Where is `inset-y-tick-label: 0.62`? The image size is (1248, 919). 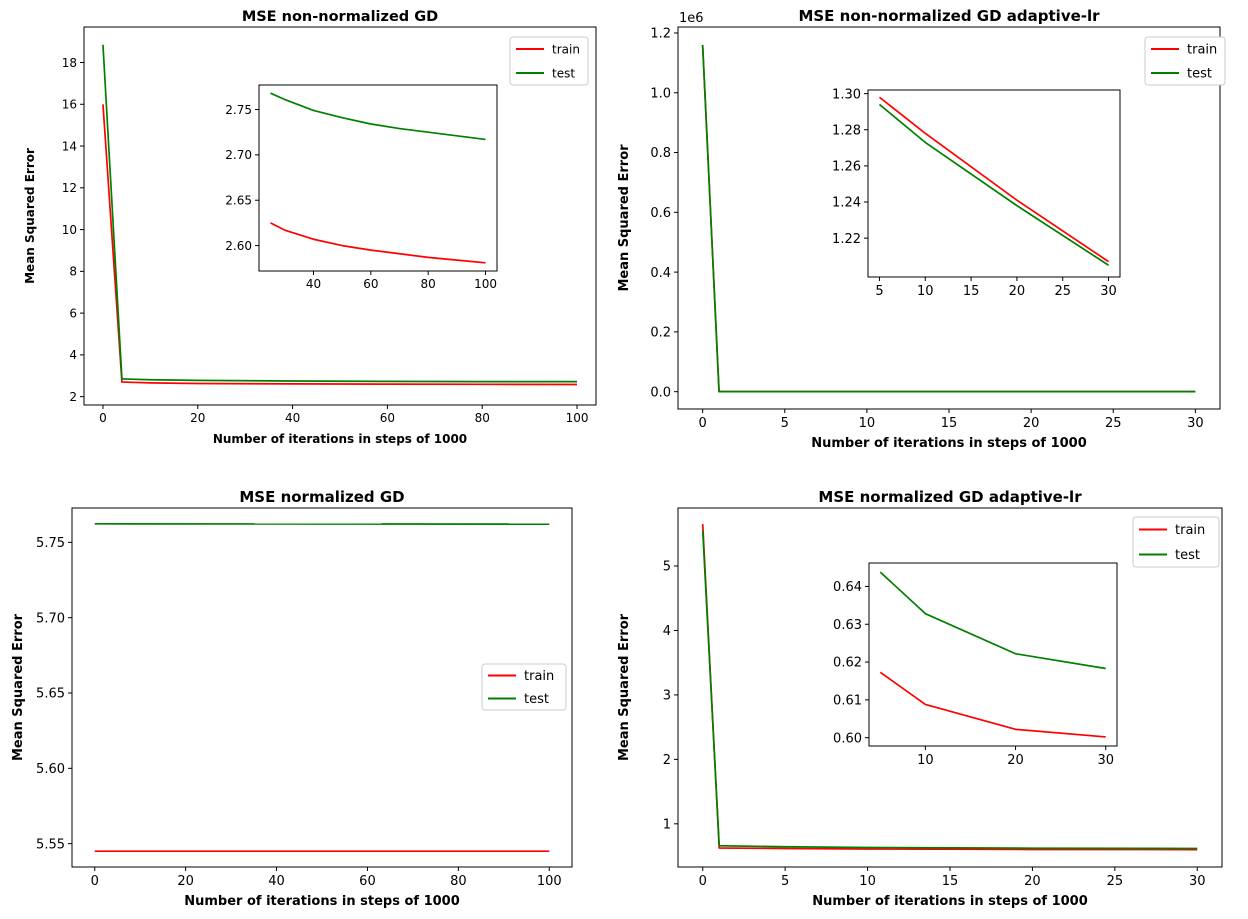 inset-y-tick-label: 0.62 is located at coordinates (847, 663).